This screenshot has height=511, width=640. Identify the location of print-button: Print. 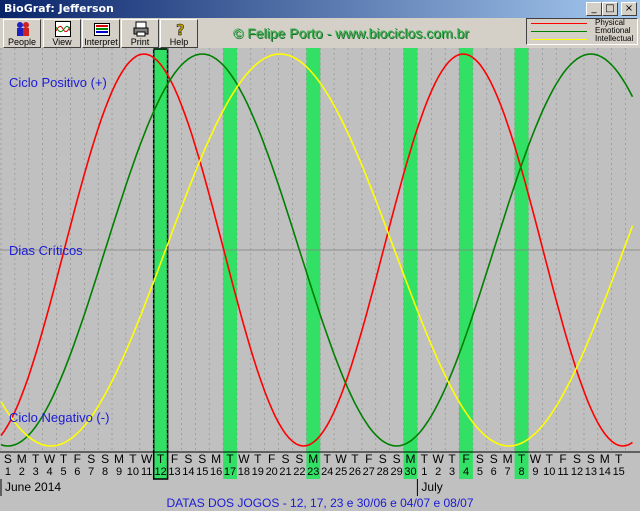
(140, 33).